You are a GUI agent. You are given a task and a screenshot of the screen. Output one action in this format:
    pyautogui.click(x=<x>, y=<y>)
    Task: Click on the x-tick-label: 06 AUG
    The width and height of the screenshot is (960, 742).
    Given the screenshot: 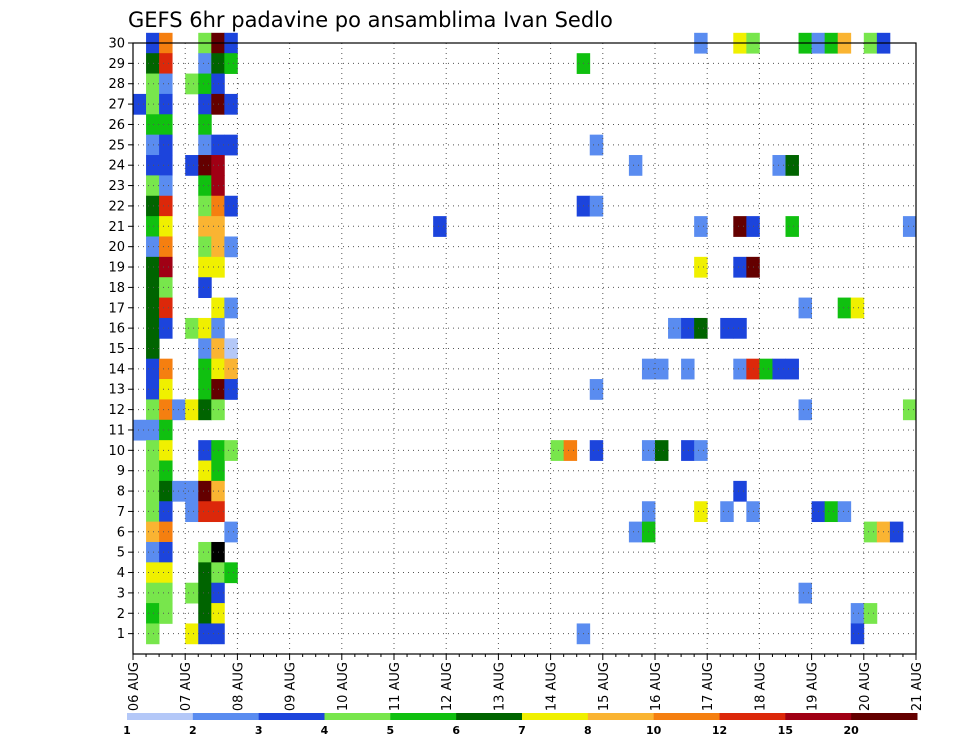 What is the action you would take?
    pyautogui.click(x=134, y=686)
    